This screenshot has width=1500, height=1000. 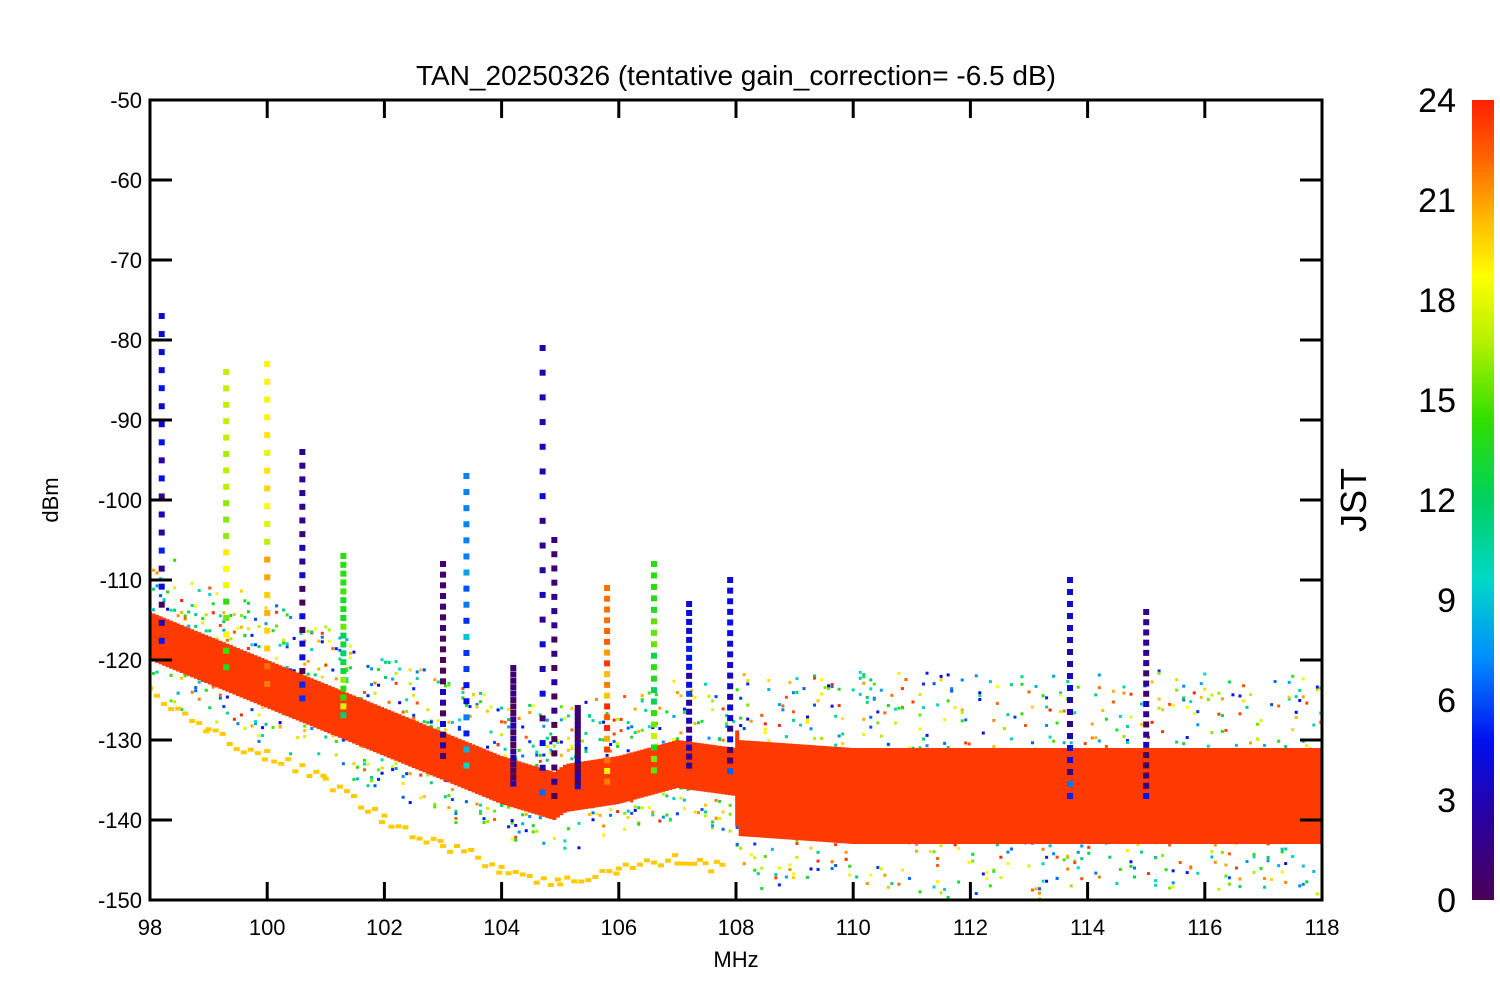 I want to click on x-tick-label: 102, so click(x=384, y=927).